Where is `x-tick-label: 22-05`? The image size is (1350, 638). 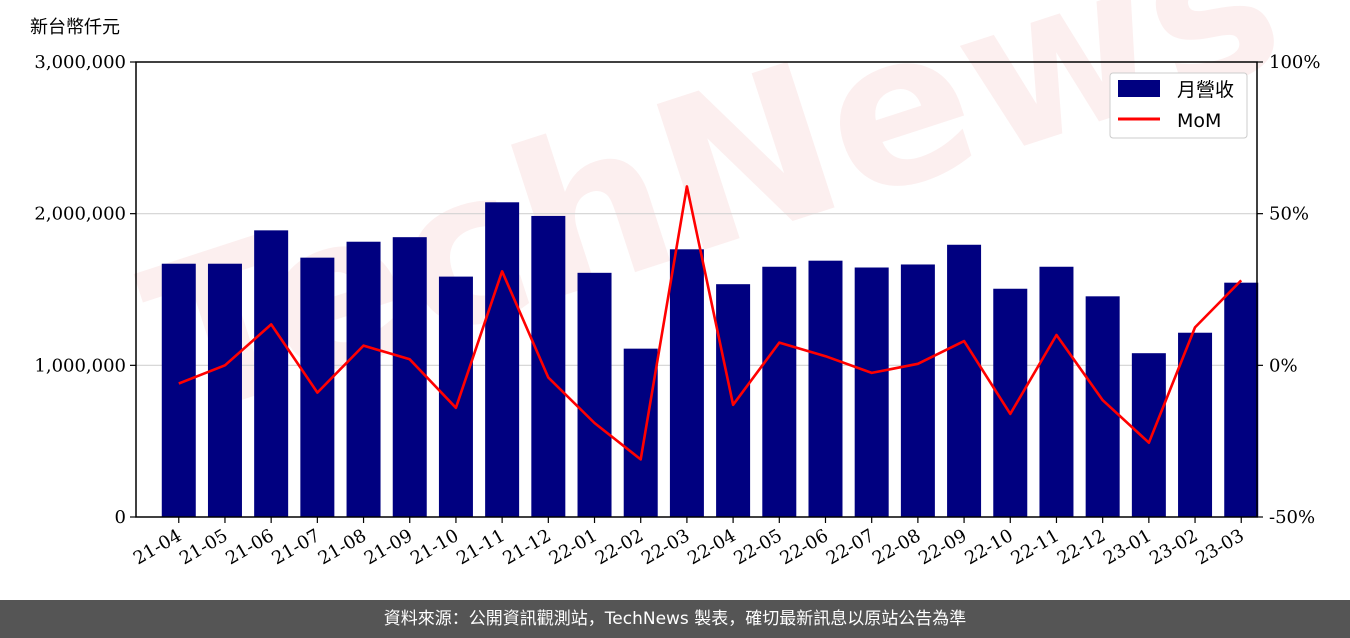 x-tick-label: 22-05 is located at coordinates (757, 547).